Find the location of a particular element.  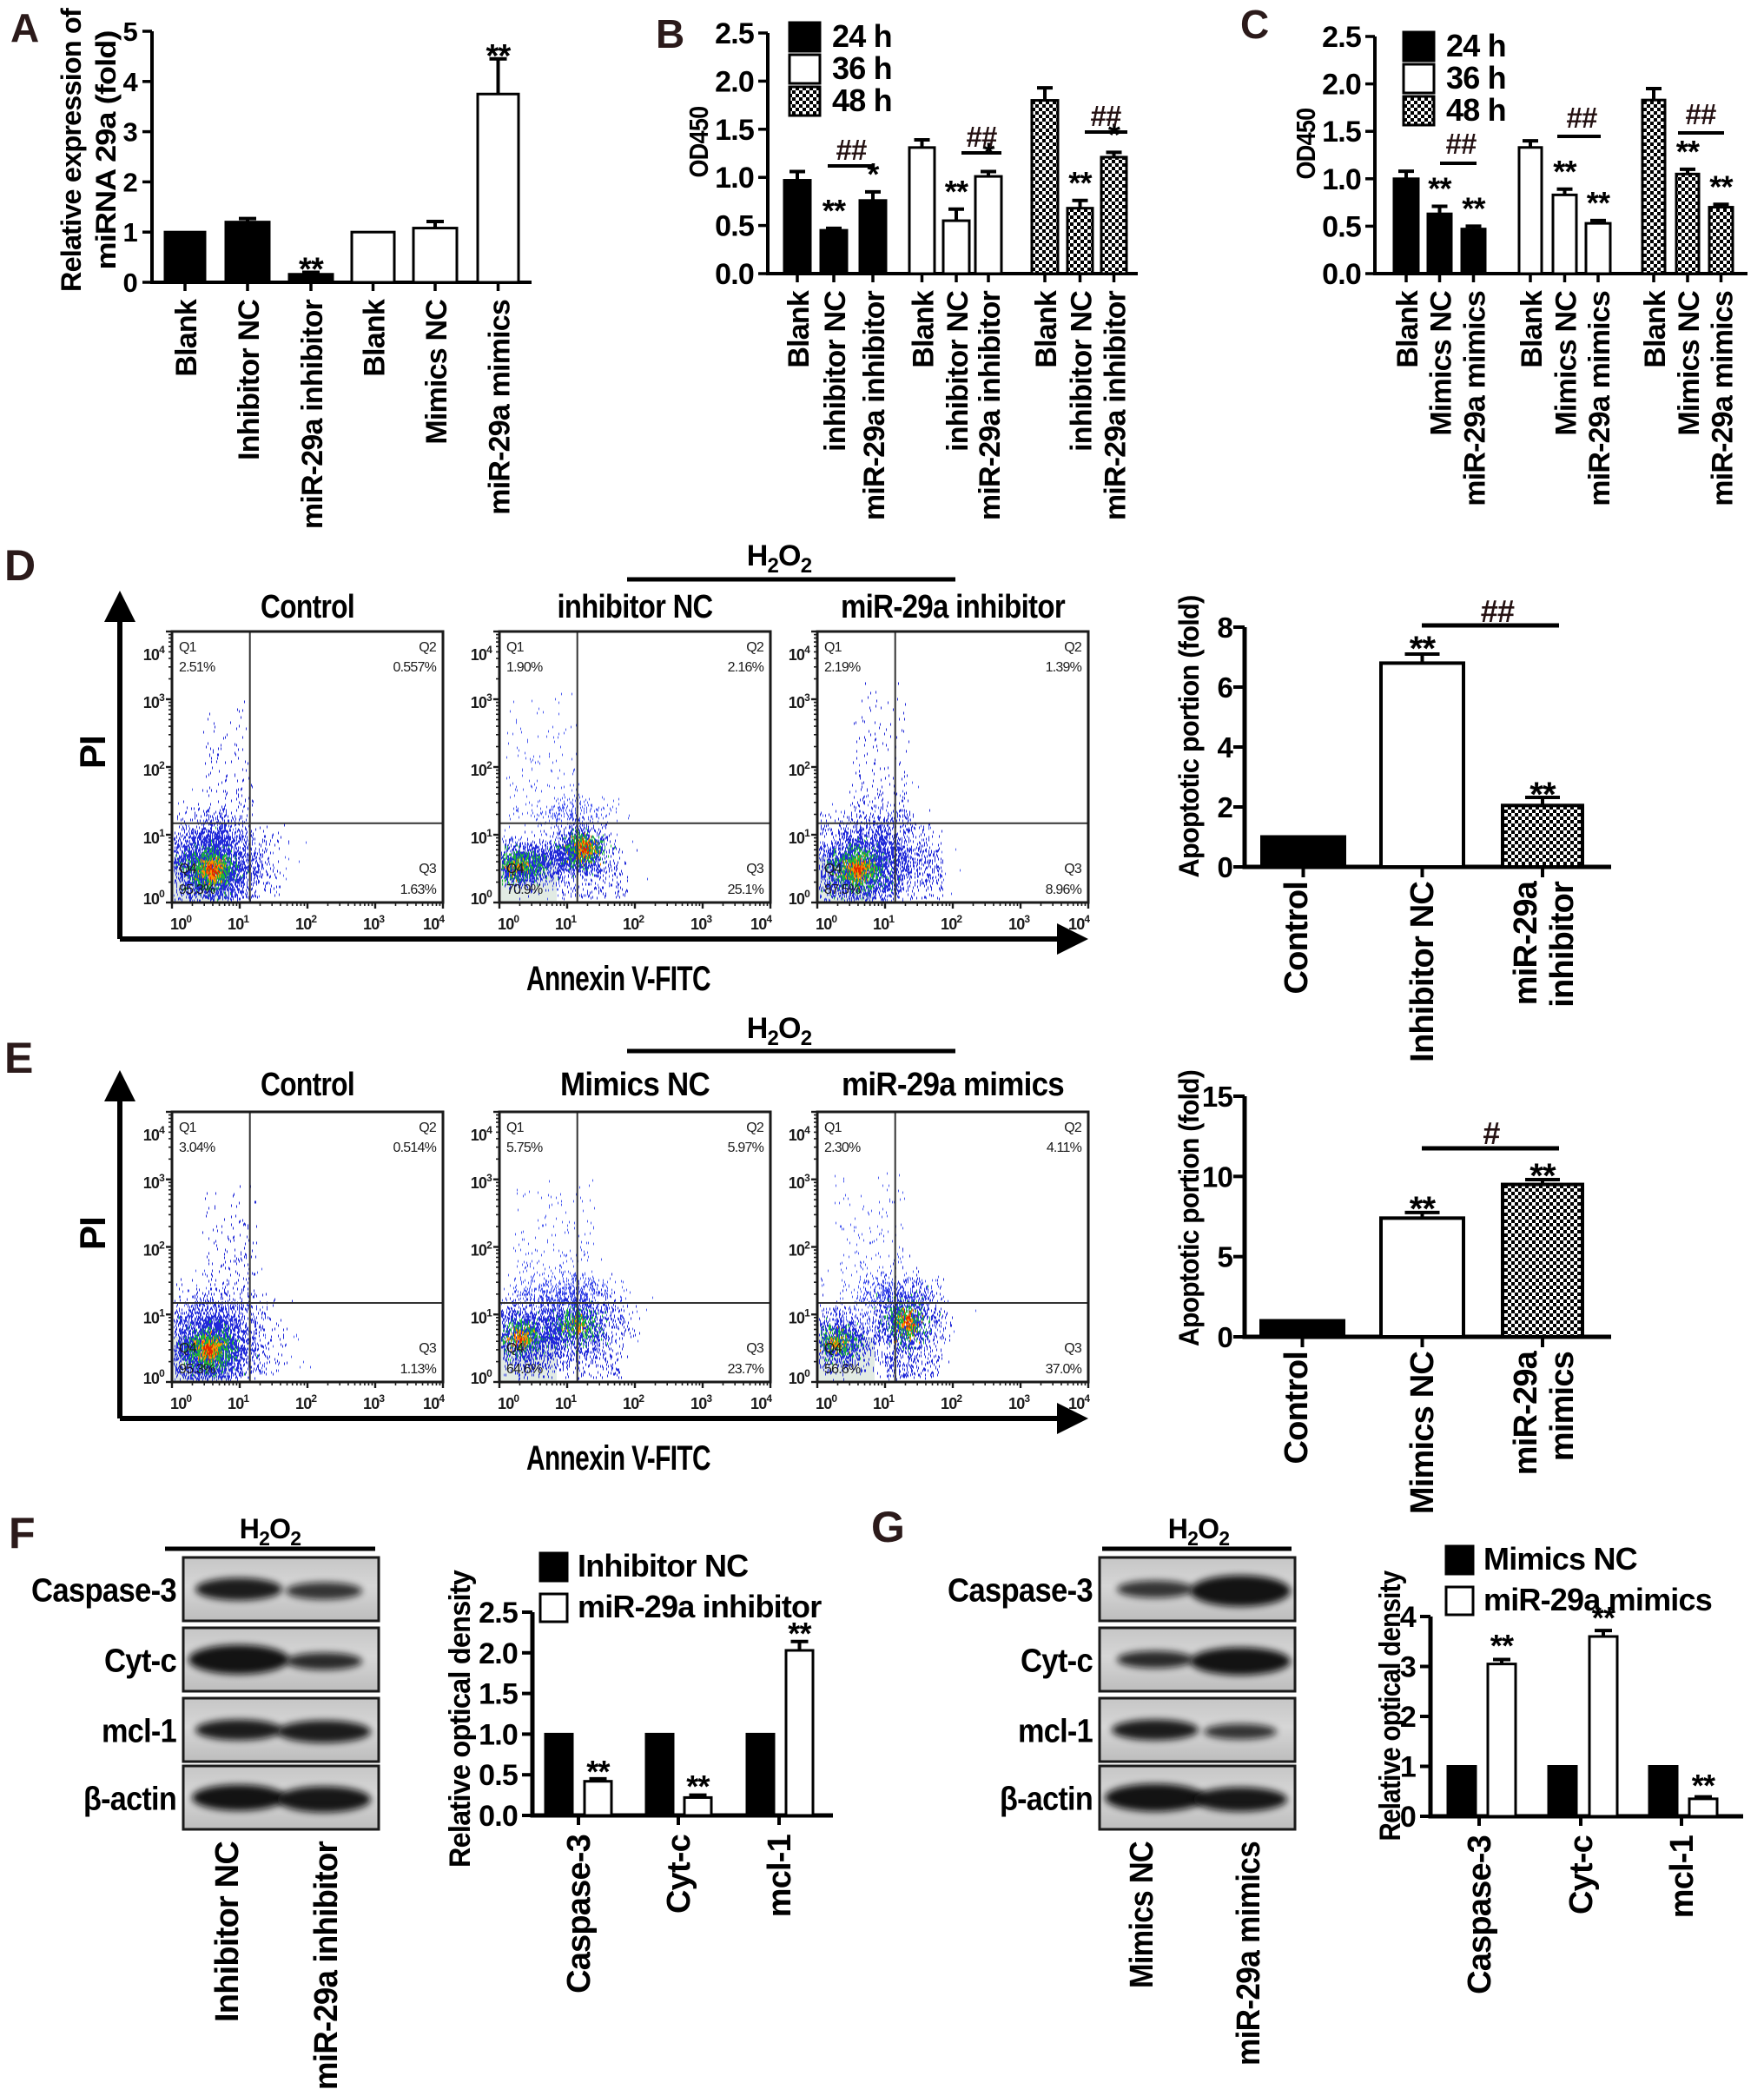

svg-text: PI is located at coordinates (92, 1233).